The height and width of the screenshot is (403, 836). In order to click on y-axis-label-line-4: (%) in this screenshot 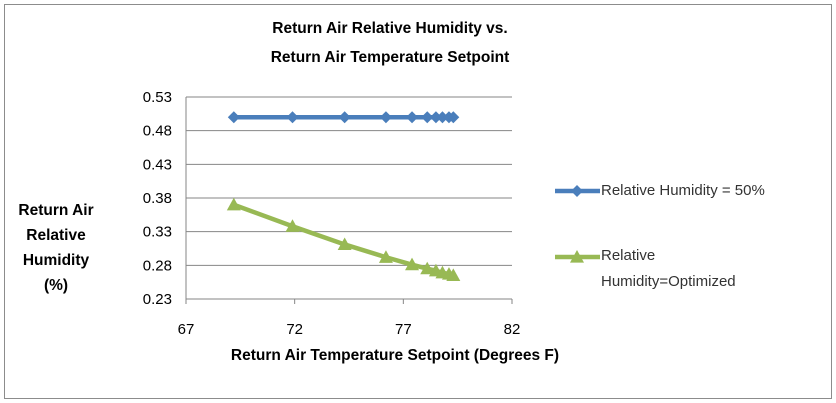, I will do `click(56, 285)`.